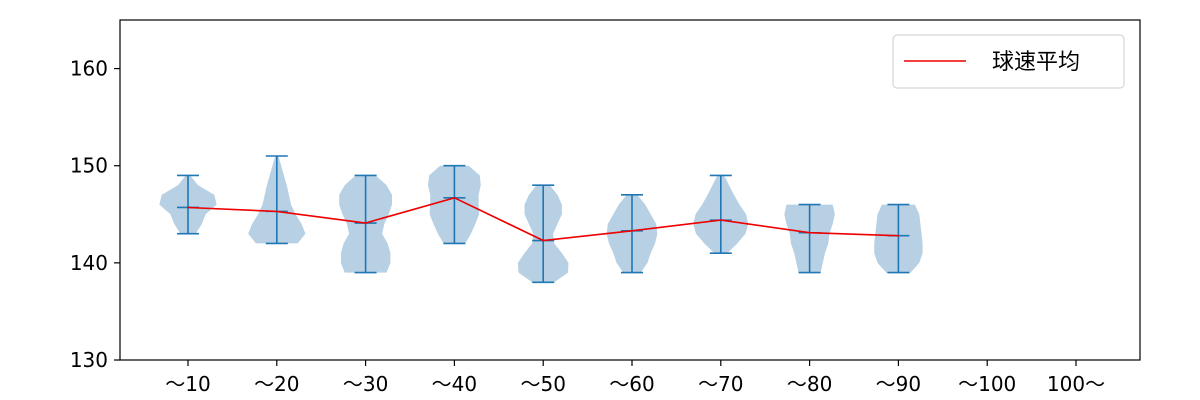 The image size is (1200, 400). I want to click on x-tick-label: ～70, so click(720, 384).